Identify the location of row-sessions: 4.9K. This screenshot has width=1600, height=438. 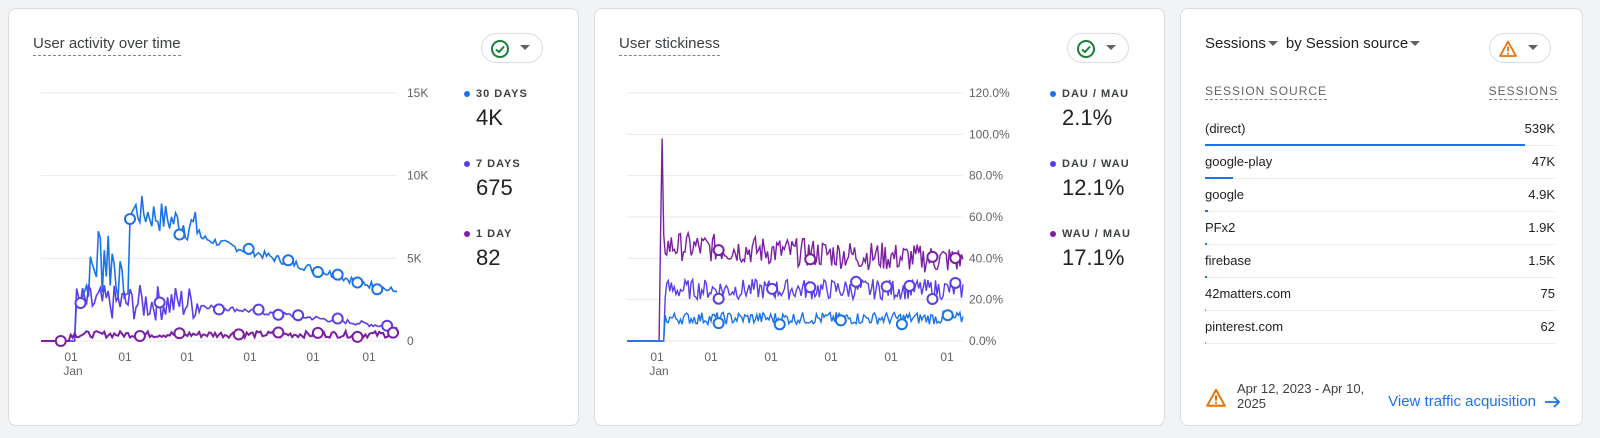
(1541, 194).